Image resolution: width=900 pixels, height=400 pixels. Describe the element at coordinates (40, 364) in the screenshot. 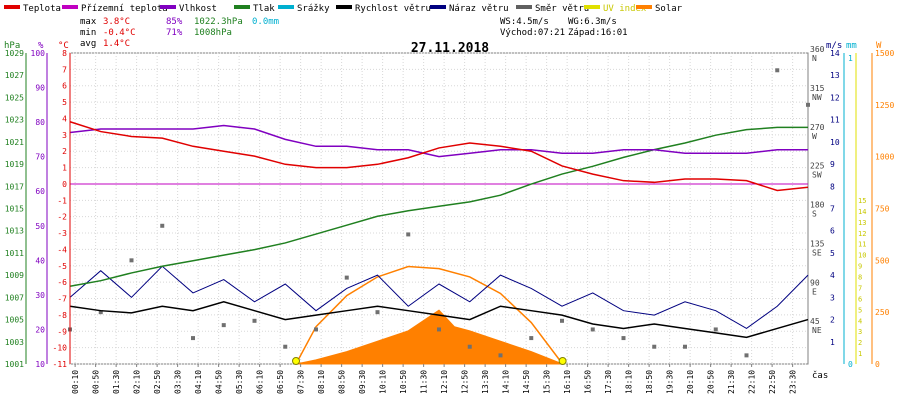

I see `pct-tick-9: 10` at that location.